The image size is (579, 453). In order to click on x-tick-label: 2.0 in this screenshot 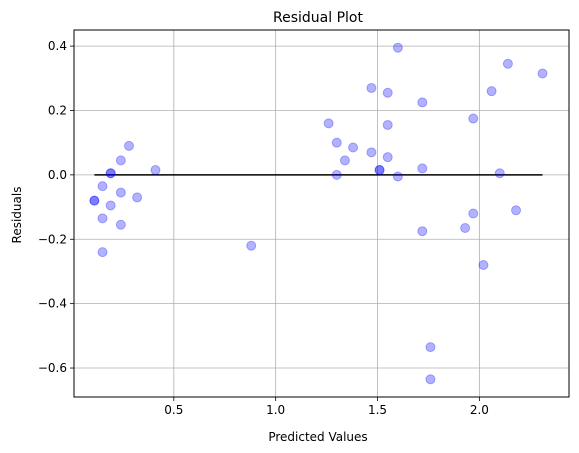, I will do `click(479, 410)`.